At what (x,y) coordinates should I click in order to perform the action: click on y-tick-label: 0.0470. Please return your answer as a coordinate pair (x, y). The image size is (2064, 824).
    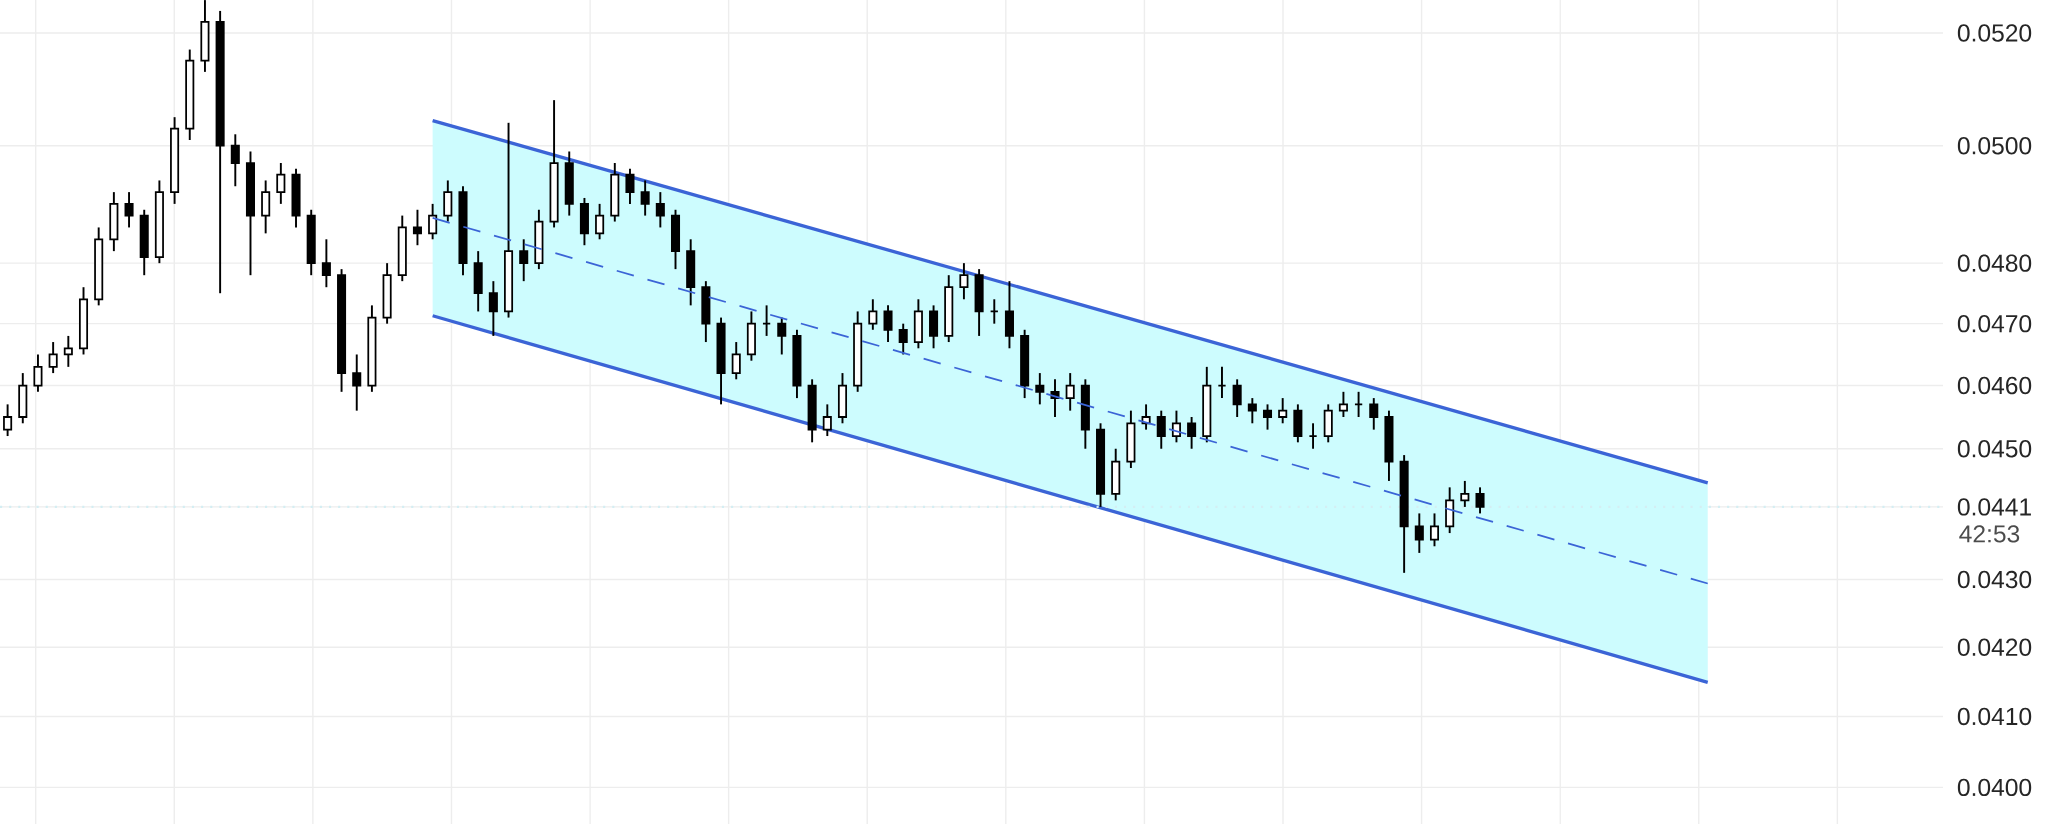
    Looking at the image, I should click on (1994, 324).